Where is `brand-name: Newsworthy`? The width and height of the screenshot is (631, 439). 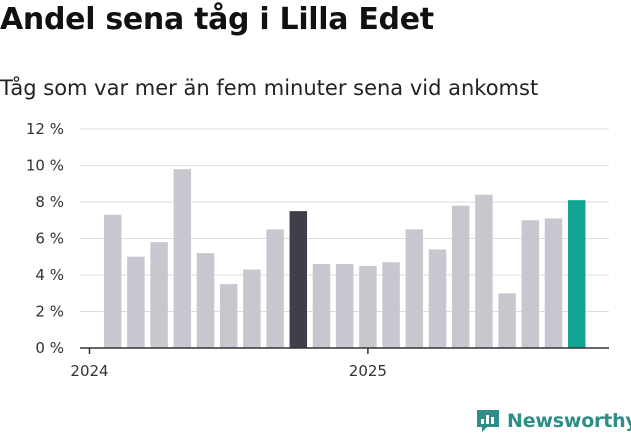 brand-name: Newsworthy is located at coordinates (569, 421).